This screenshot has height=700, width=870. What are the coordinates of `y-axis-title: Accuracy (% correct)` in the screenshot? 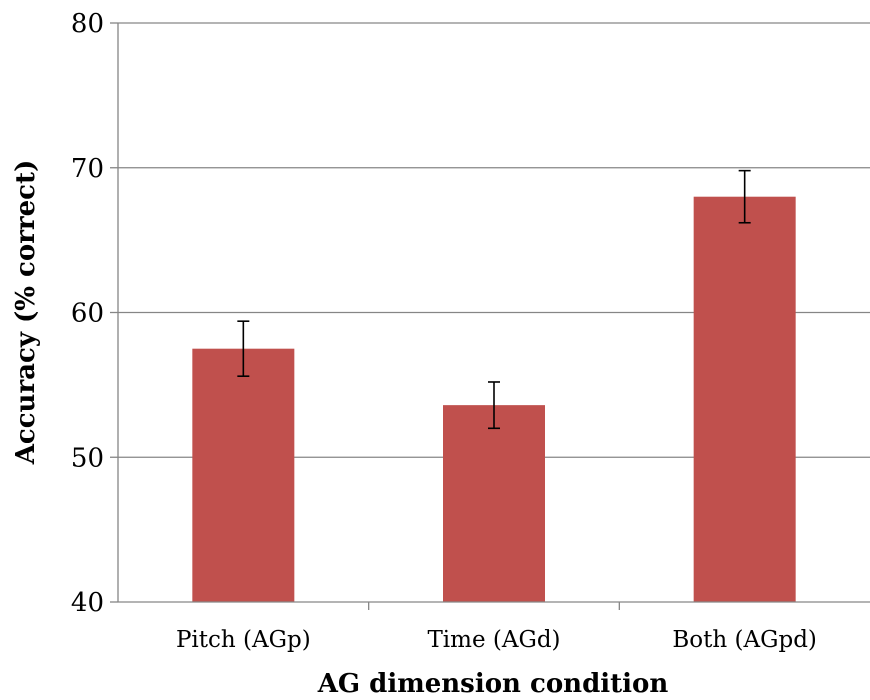 It's located at (26, 313).